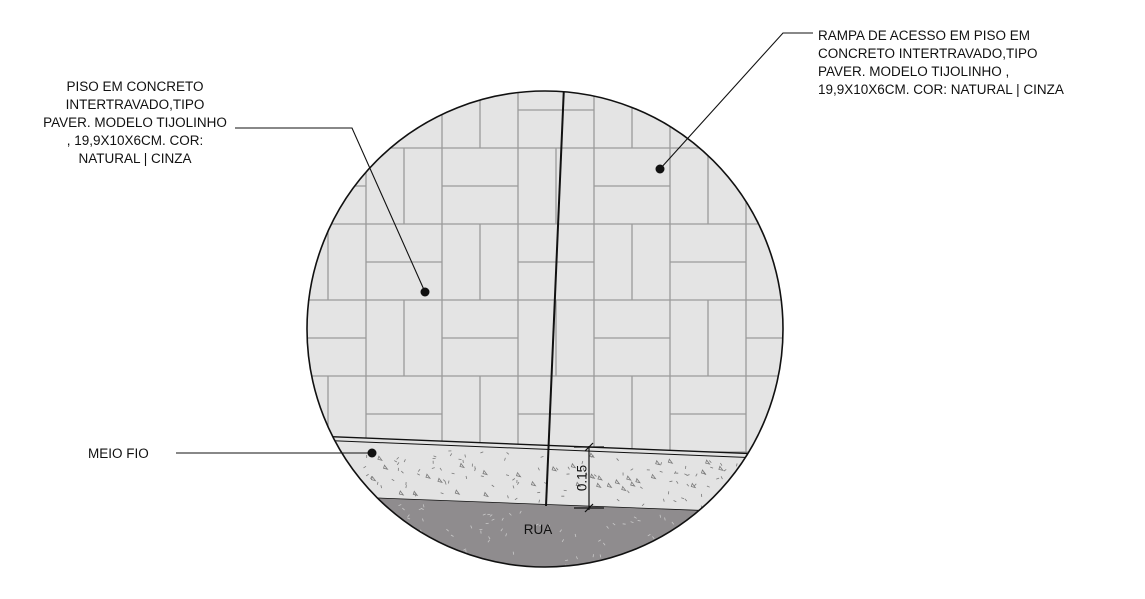  Describe the element at coordinates (135, 104) in the screenshot. I see `piso-note-line: INTERTRAVADO,TIPO` at that location.